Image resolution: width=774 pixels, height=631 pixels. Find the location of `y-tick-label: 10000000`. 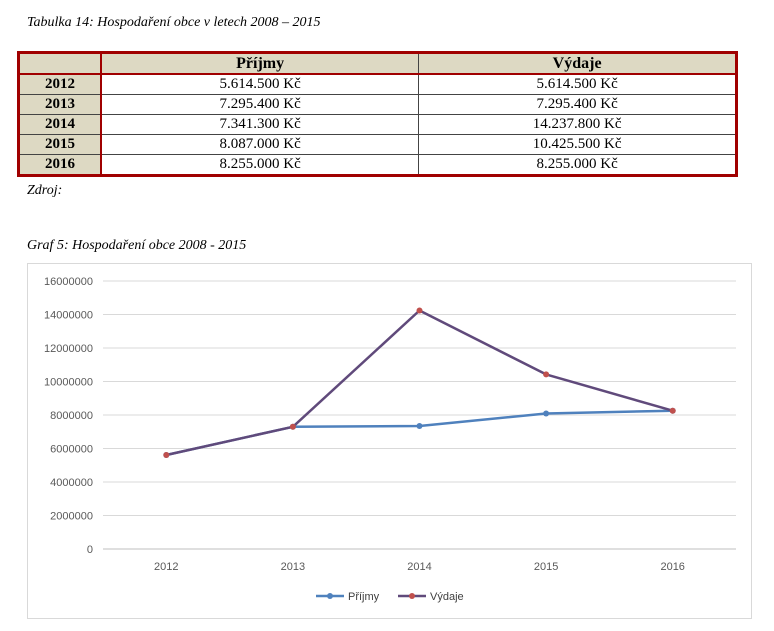

y-tick-label: 10000000 is located at coordinates (68, 383).